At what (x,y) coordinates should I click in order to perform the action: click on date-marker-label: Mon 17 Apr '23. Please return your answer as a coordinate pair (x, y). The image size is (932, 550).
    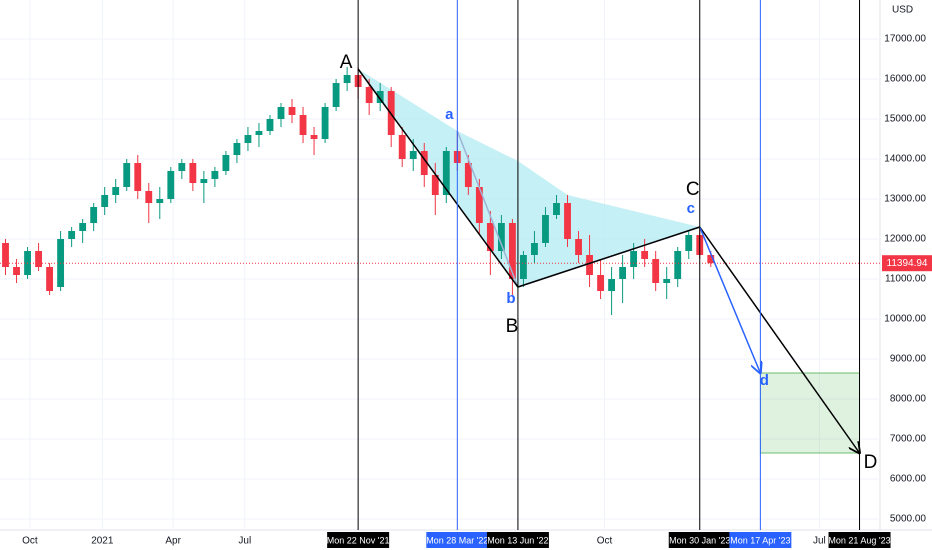
    Looking at the image, I should click on (760, 540).